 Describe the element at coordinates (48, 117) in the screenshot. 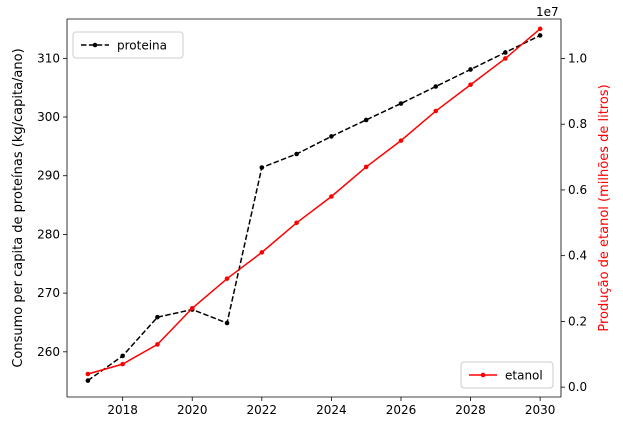

I see `left-tick-label: 300` at that location.